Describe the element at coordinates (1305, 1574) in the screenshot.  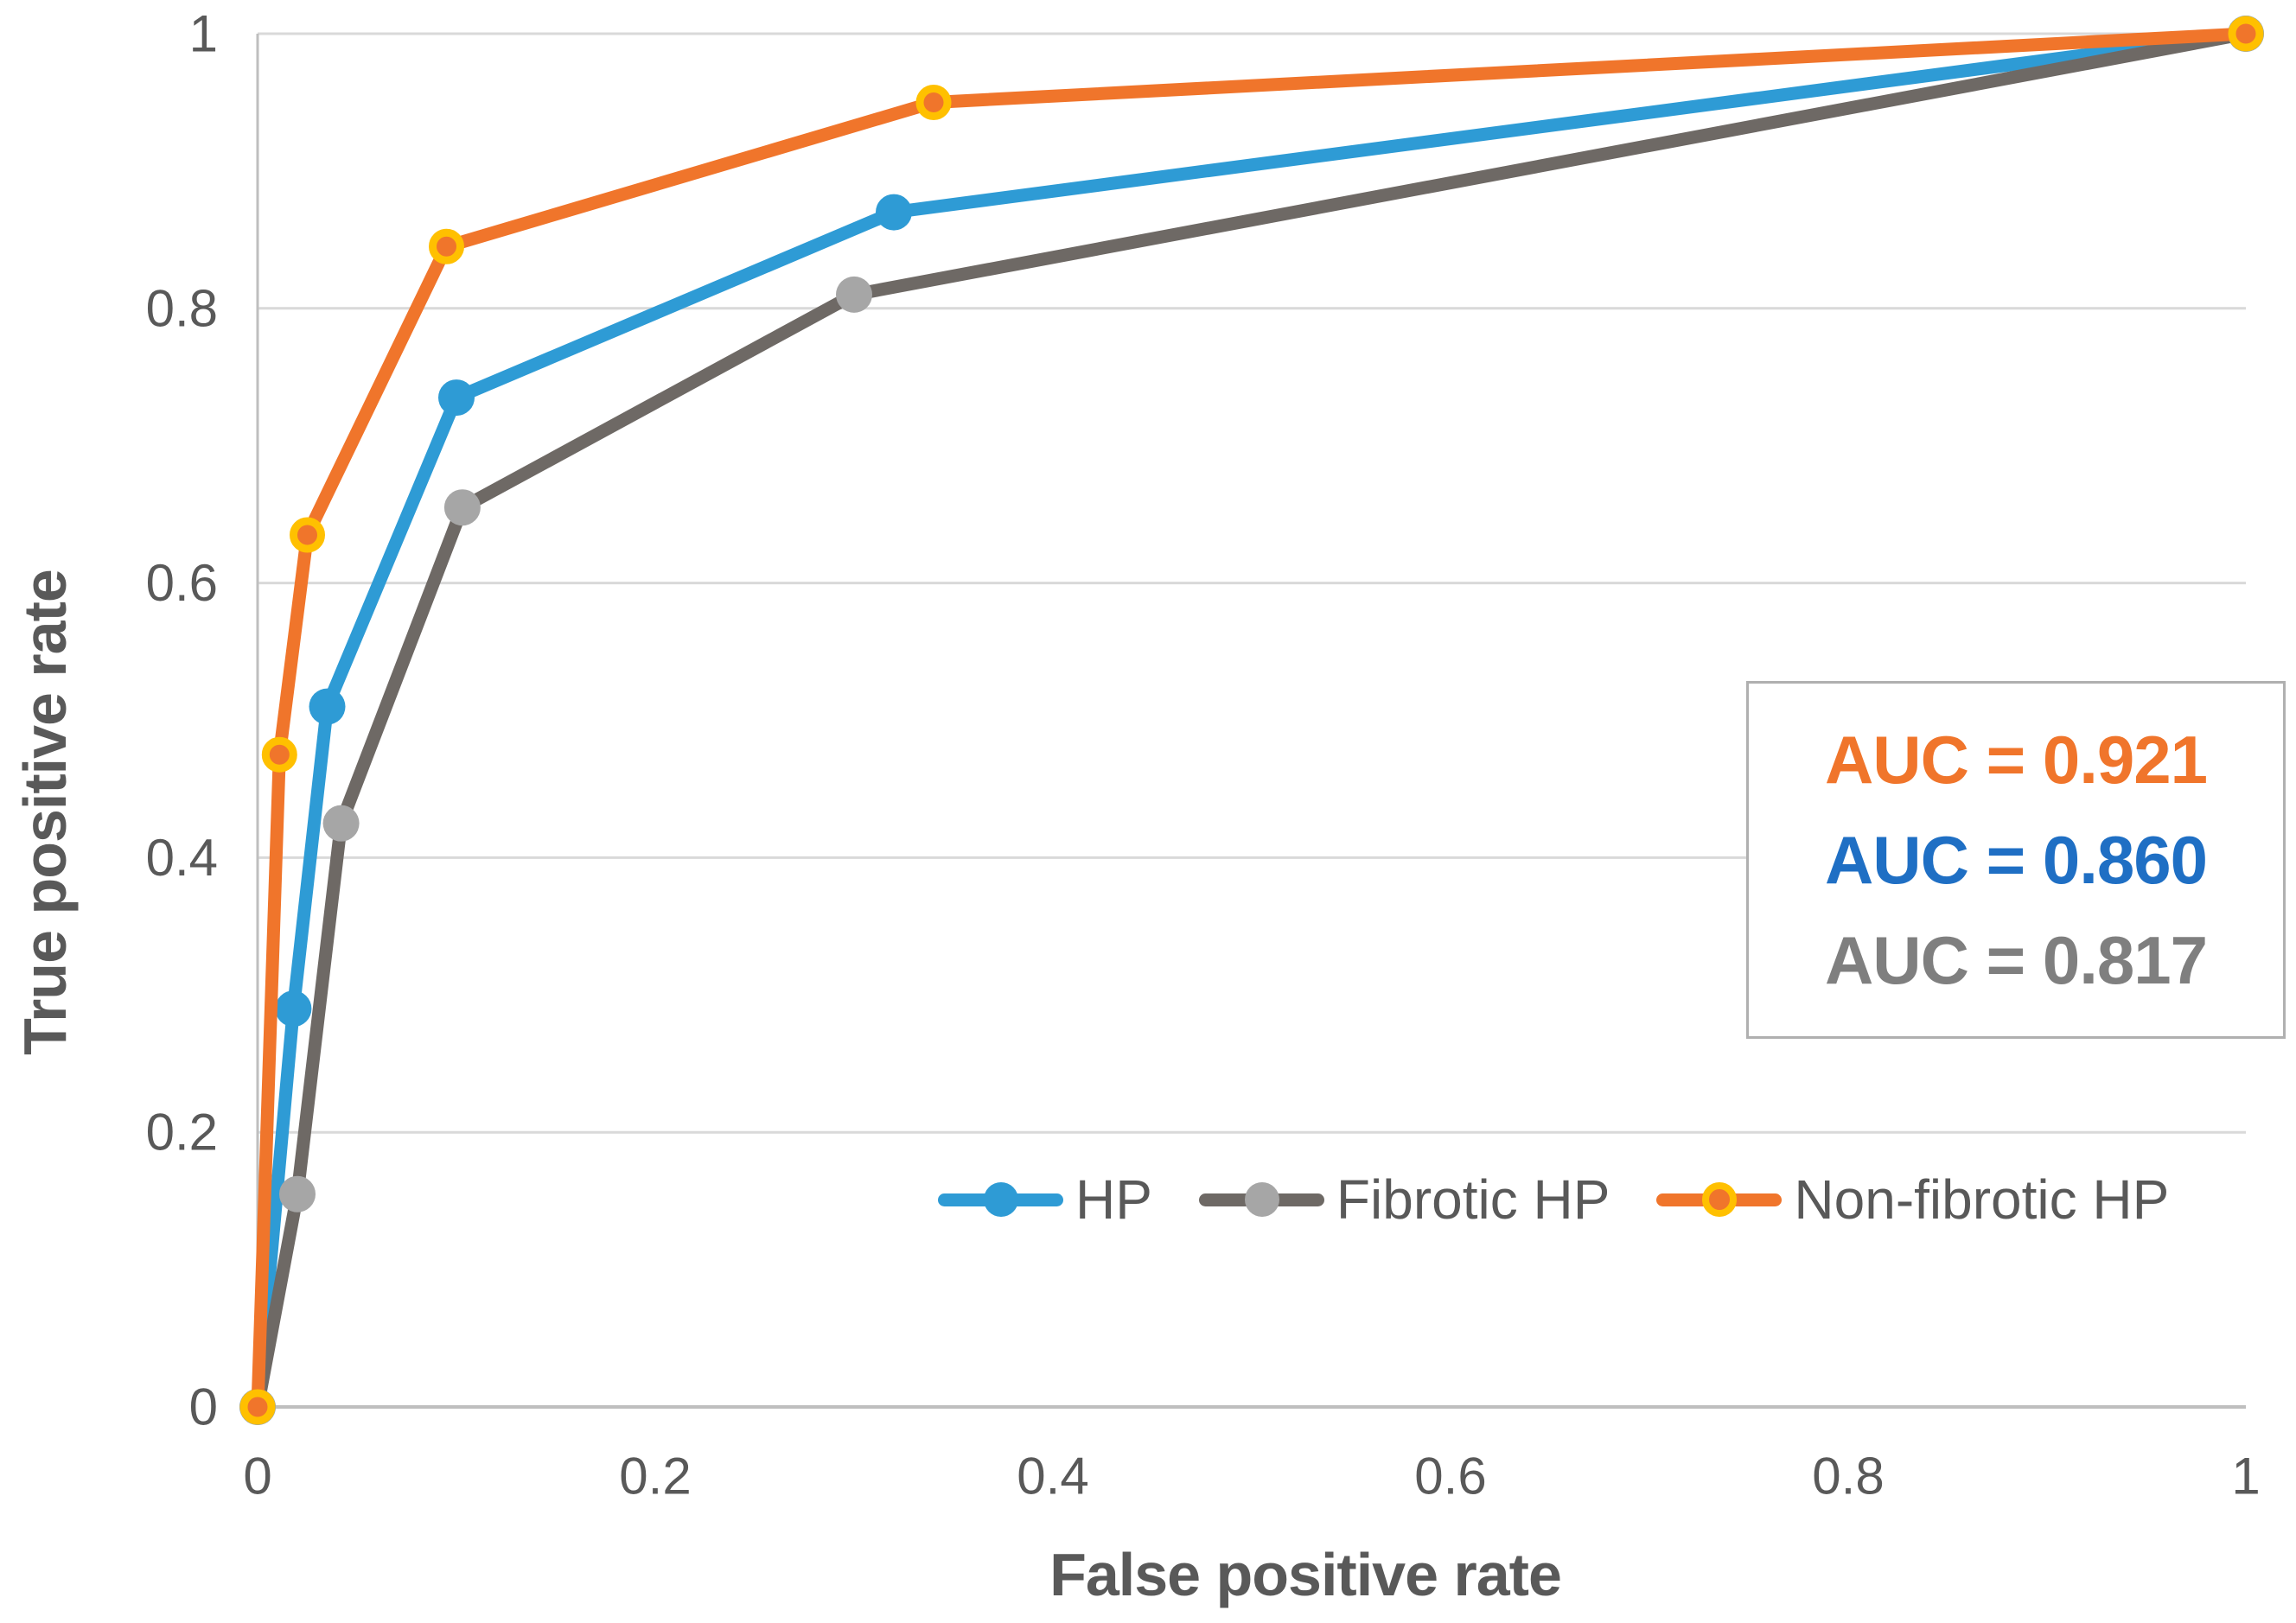
I see `x-axis-title: False positive rate` at that location.